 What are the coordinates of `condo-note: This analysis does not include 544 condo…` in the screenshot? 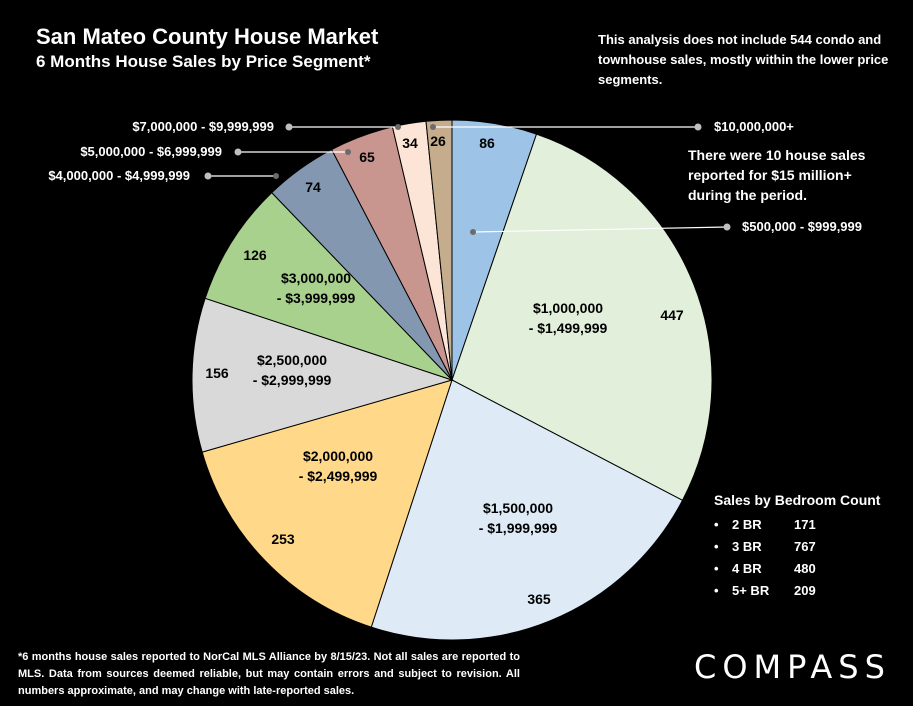 It's located at (743, 59).